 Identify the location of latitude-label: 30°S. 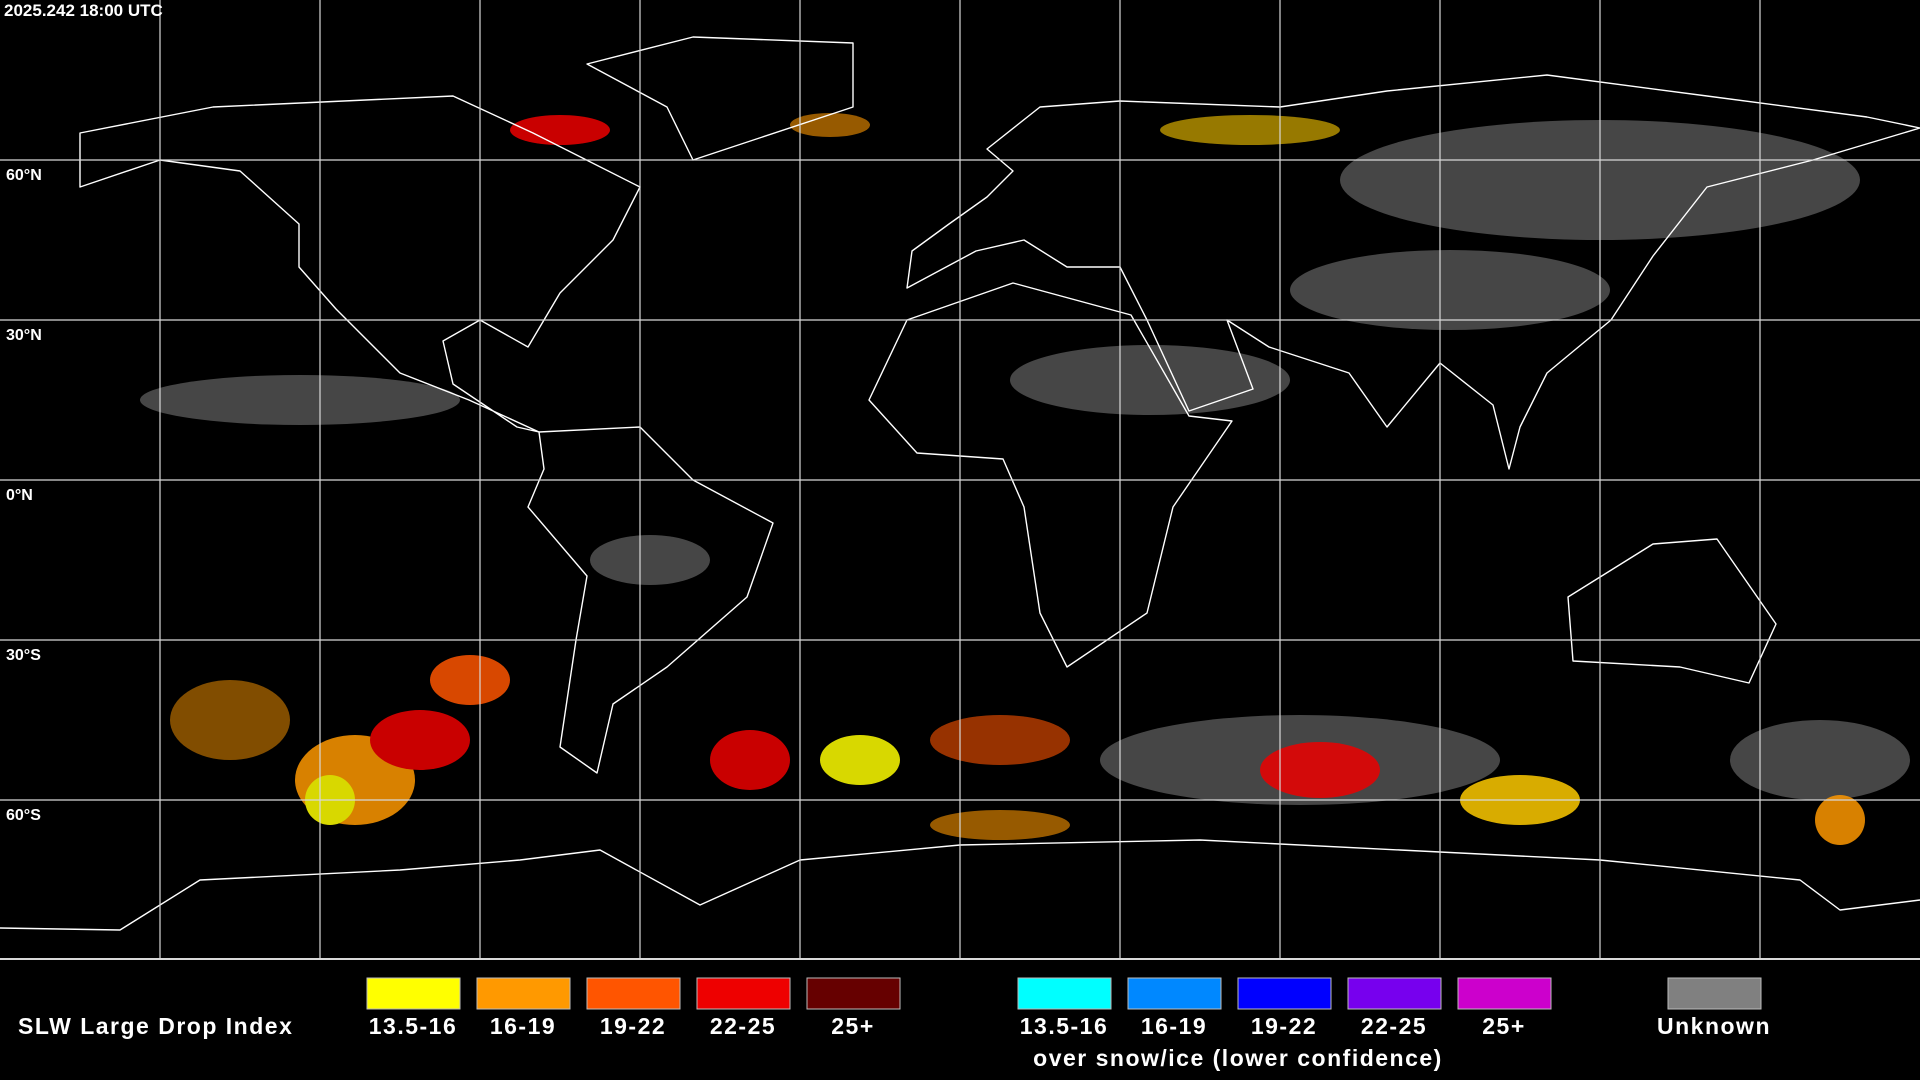
(23, 655).